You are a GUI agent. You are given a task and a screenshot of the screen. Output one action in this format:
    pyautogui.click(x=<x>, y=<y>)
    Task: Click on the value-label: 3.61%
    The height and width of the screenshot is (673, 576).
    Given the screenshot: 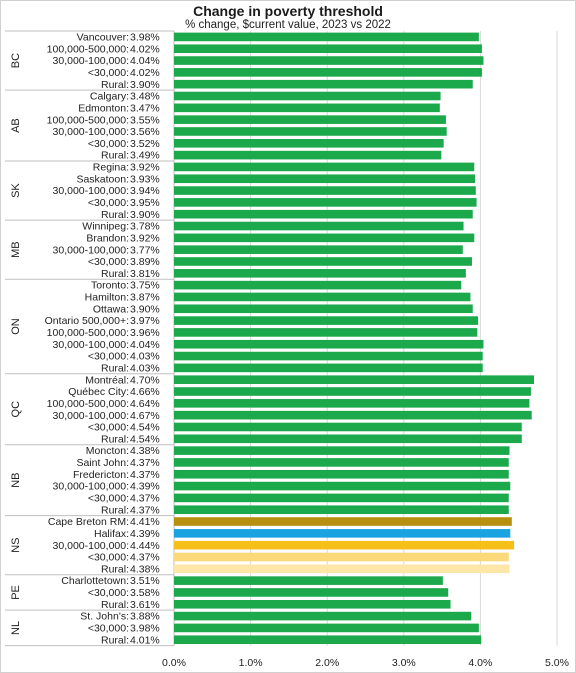 What is the action you would take?
    pyautogui.click(x=145, y=605)
    